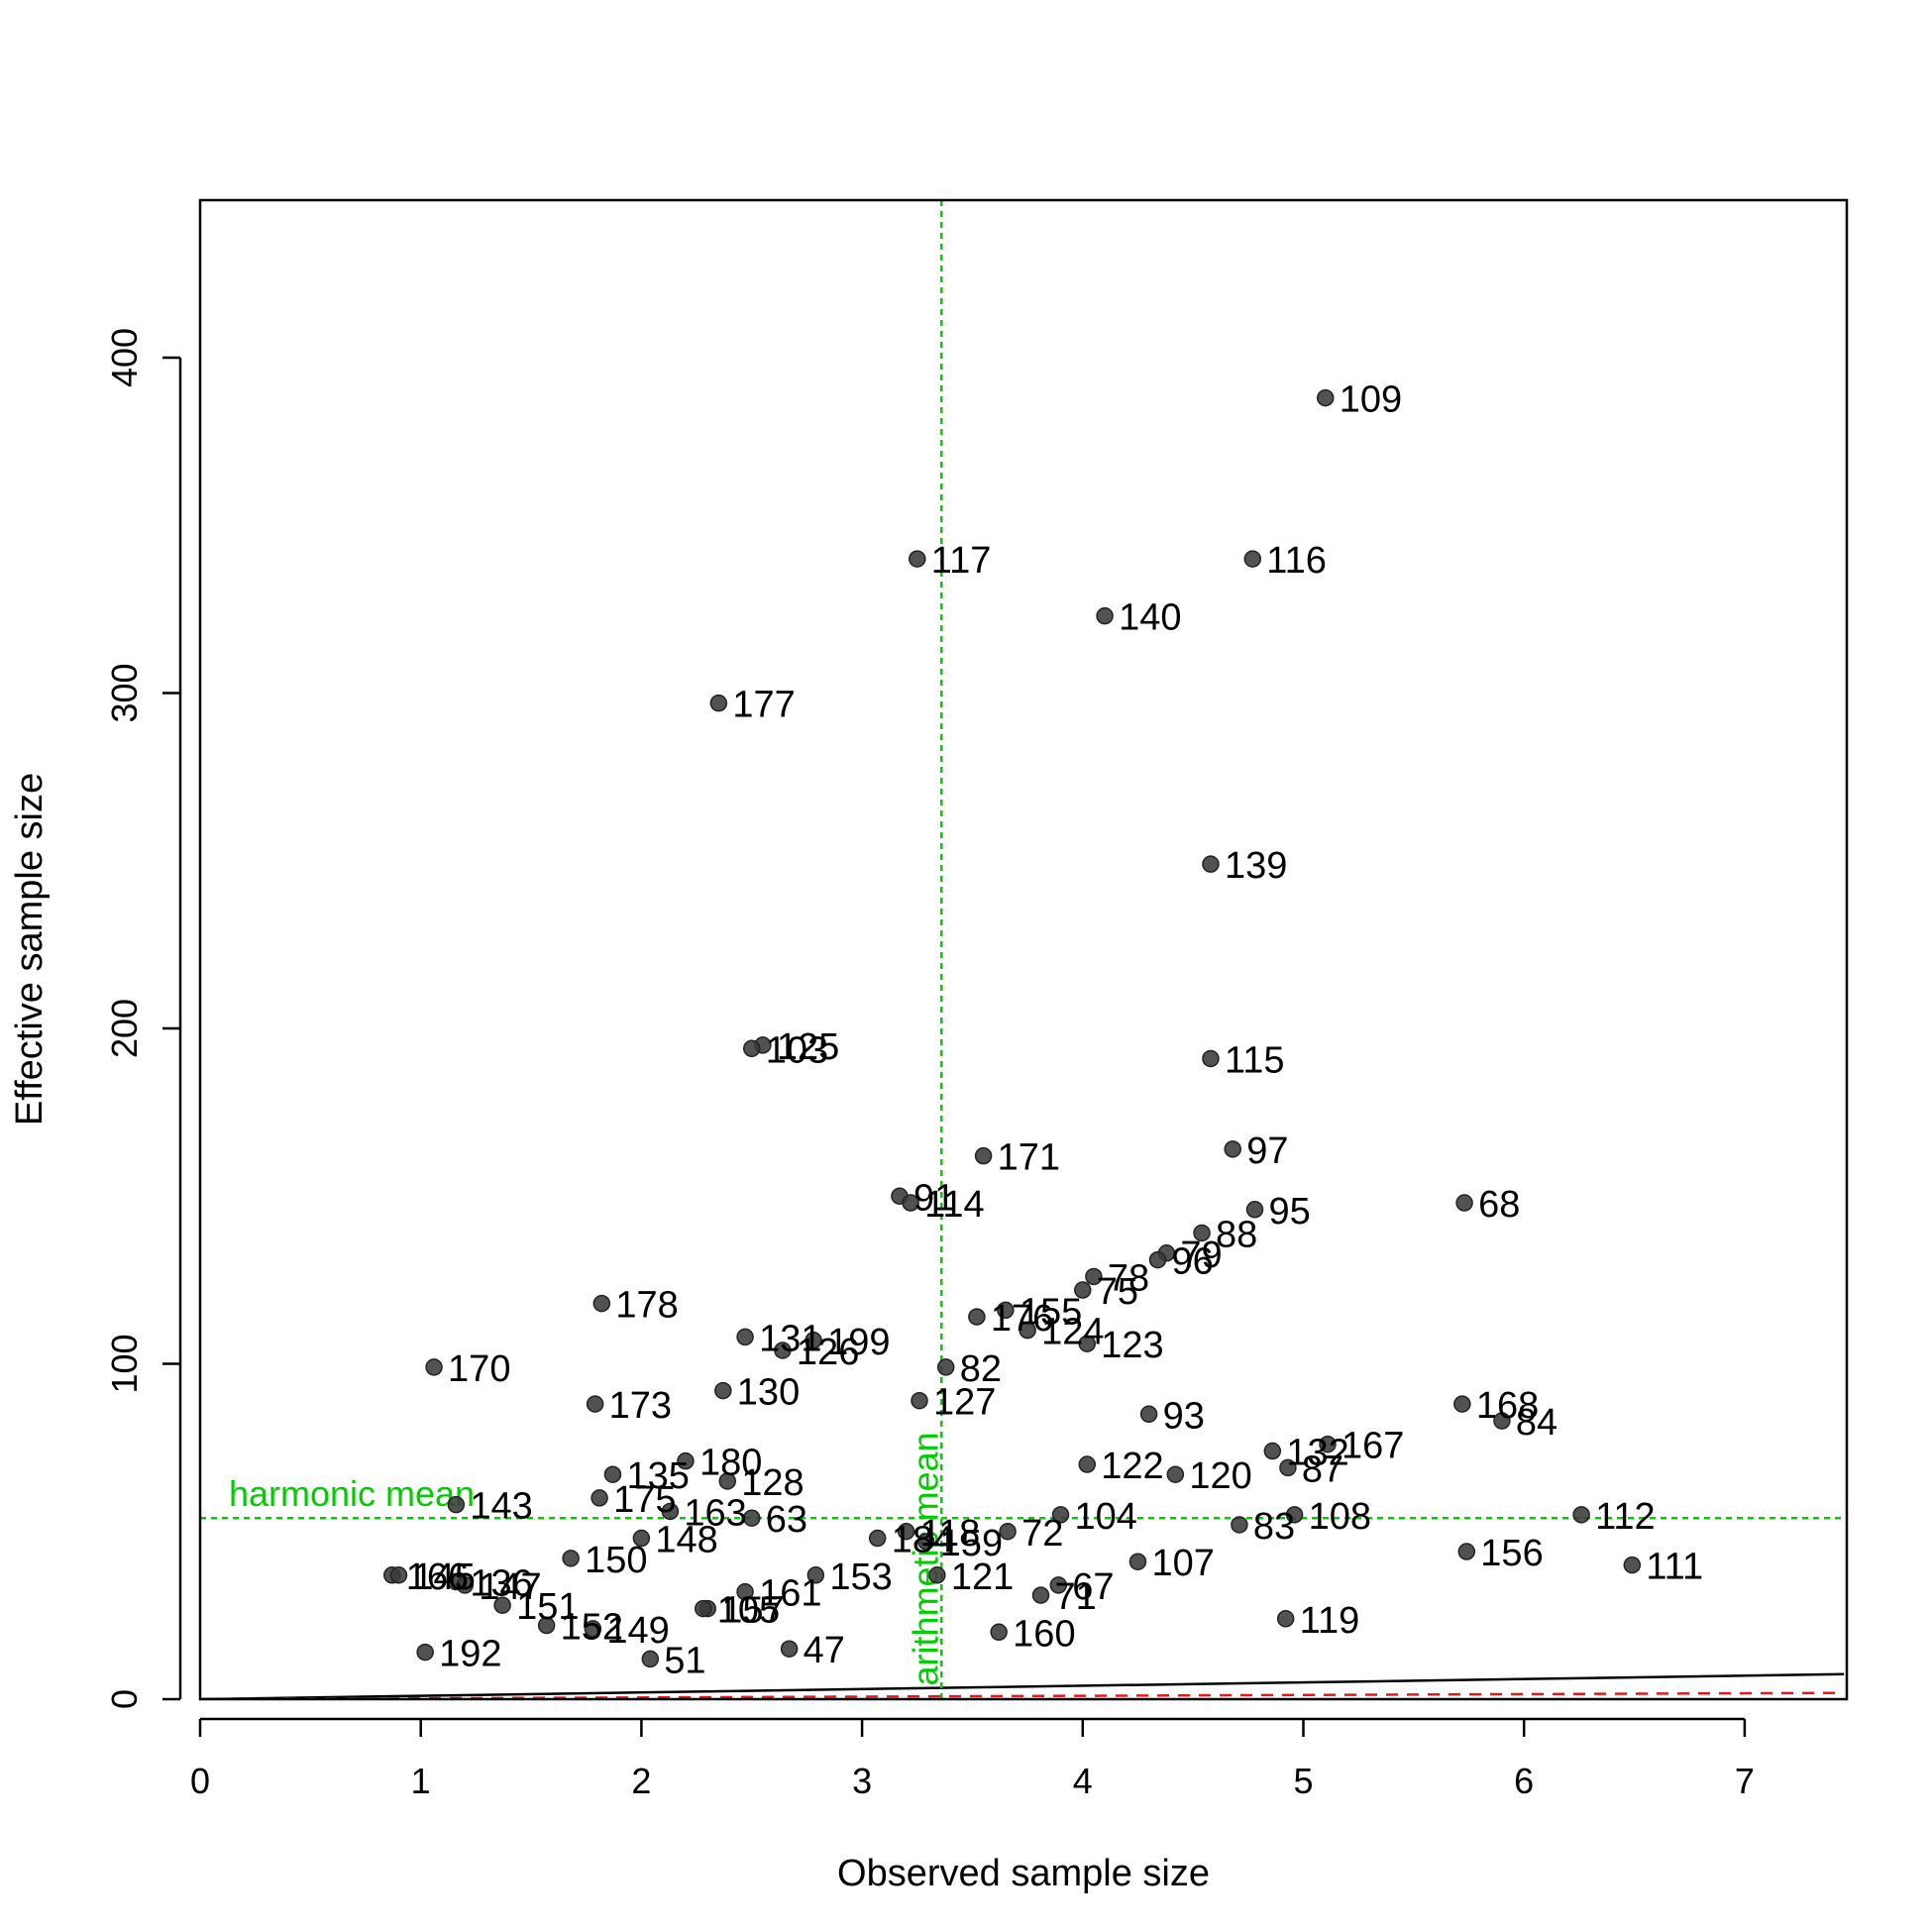  I want to click on x-tick-label: 4, so click(1083, 1781).